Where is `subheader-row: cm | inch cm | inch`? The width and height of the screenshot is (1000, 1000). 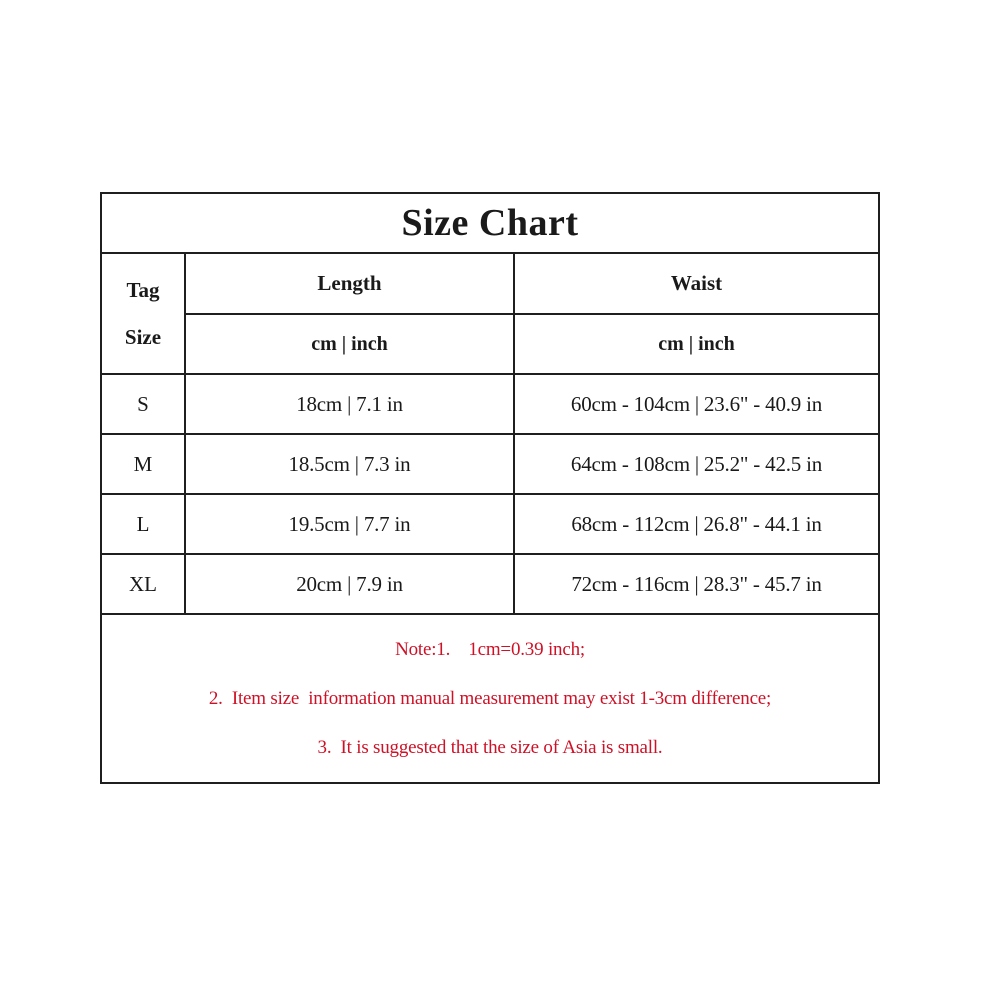
subheader-row: cm | inch cm | inch is located at coordinates (491, 344).